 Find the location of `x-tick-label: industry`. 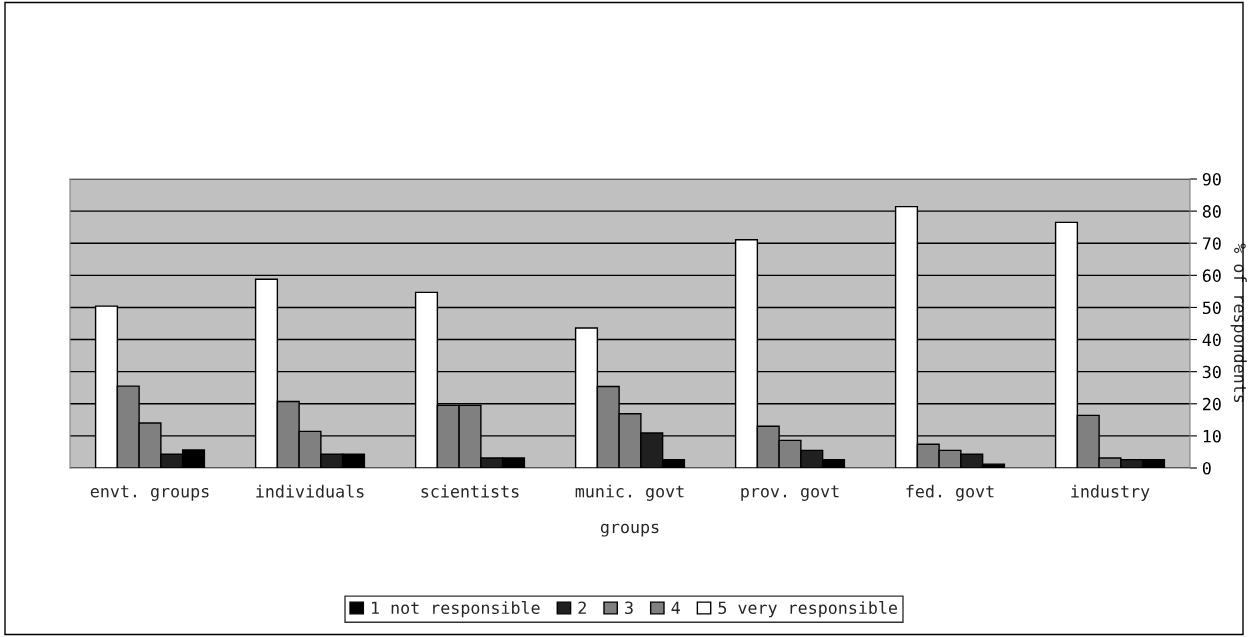

x-tick-label: industry is located at coordinates (1110, 492).